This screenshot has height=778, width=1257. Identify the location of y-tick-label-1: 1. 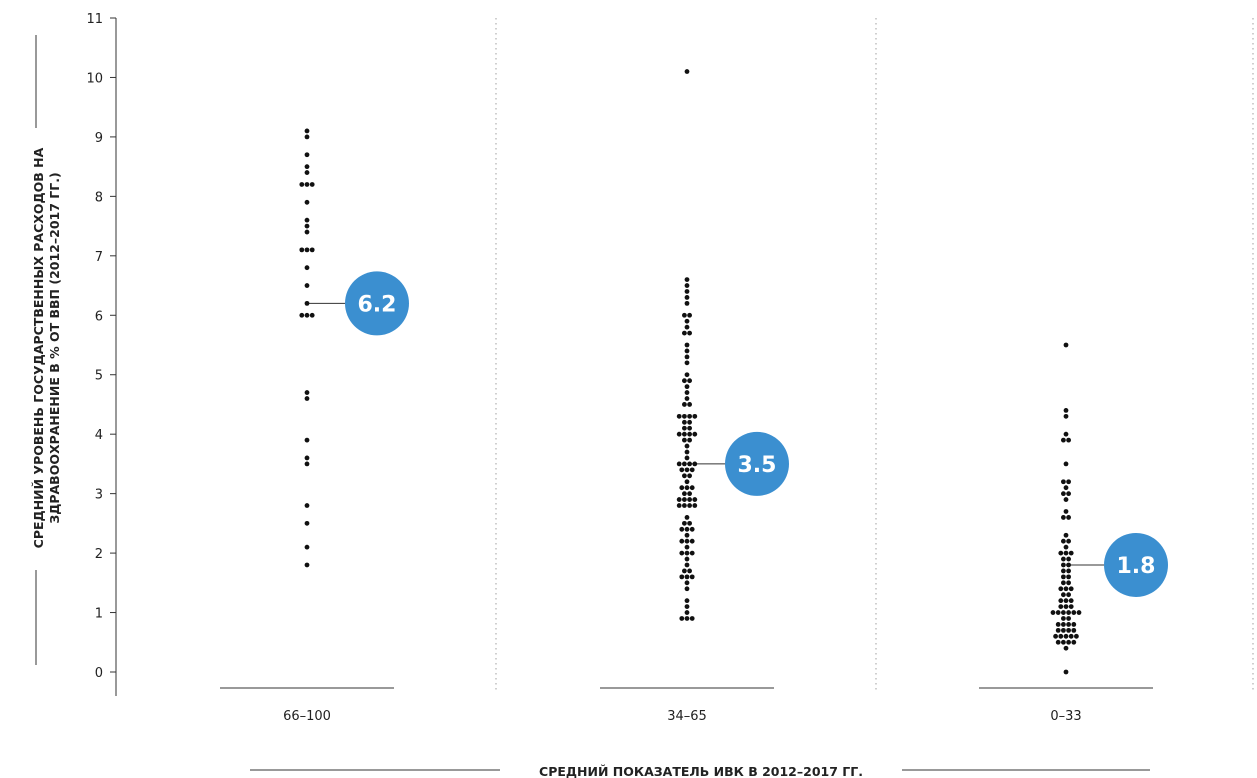
(99, 614).